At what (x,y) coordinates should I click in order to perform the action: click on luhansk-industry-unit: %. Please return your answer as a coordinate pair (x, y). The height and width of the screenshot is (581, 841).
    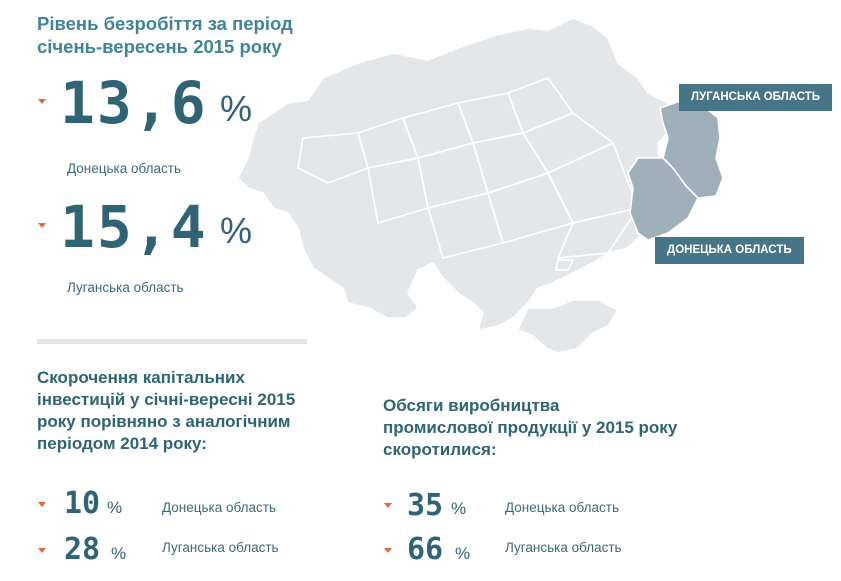
    Looking at the image, I should click on (463, 553).